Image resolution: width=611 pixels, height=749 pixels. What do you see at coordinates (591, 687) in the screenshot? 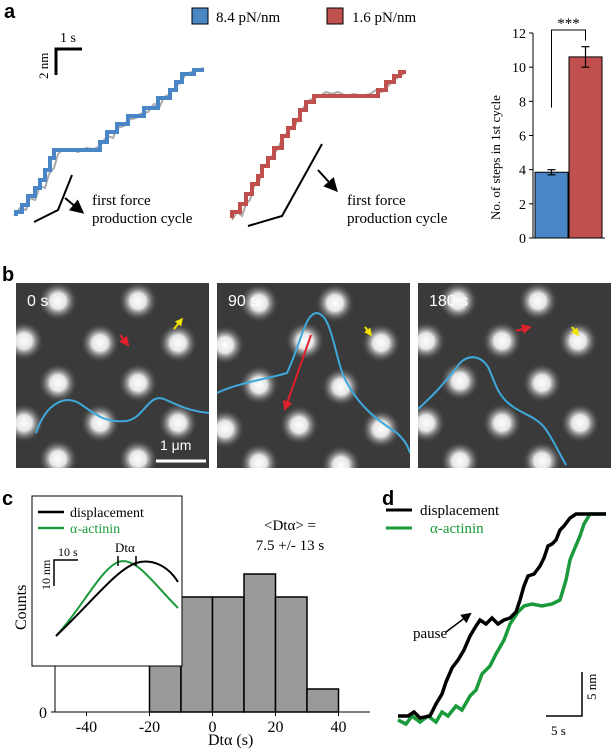
I see `d-scale-disp: 5 nm` at bounding box center [591, 687].